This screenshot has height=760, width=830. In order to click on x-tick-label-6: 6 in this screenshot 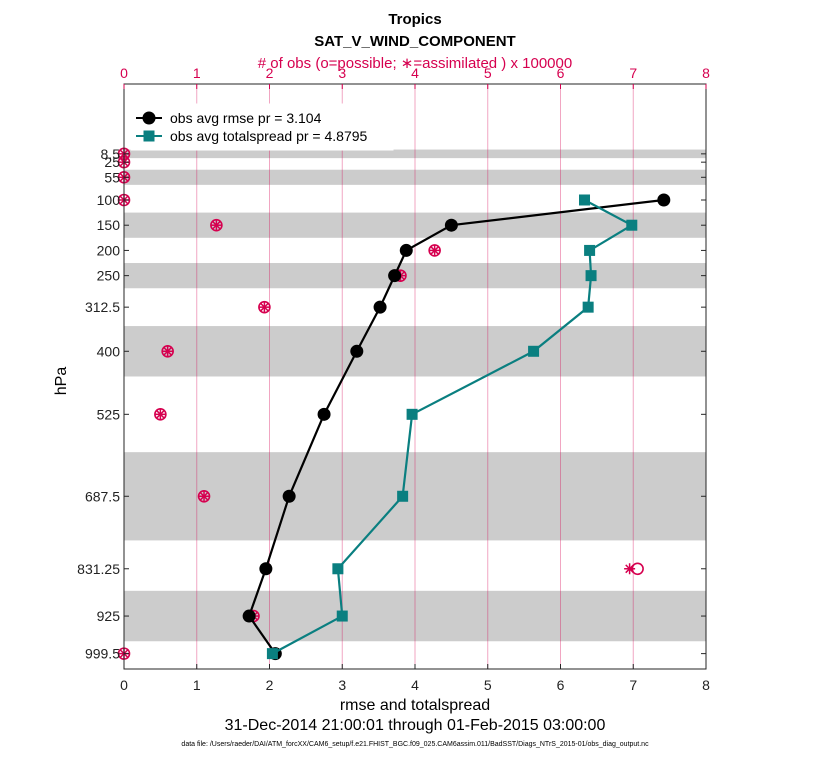, I will do `click(561, 685)`.